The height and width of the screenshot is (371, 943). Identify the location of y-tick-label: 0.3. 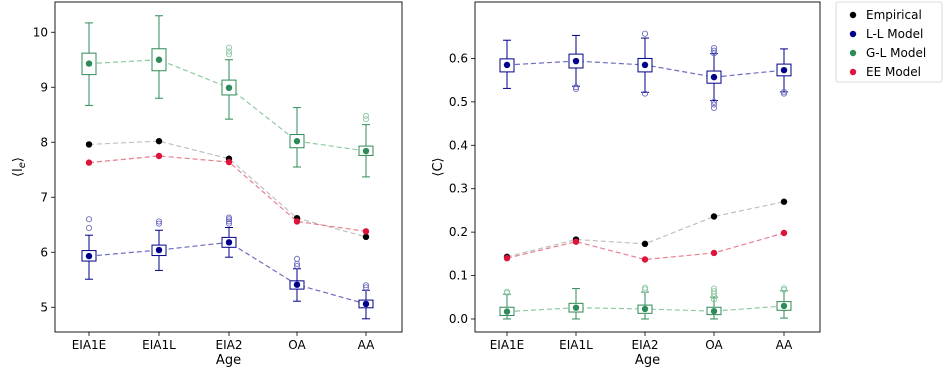
(458, 189).